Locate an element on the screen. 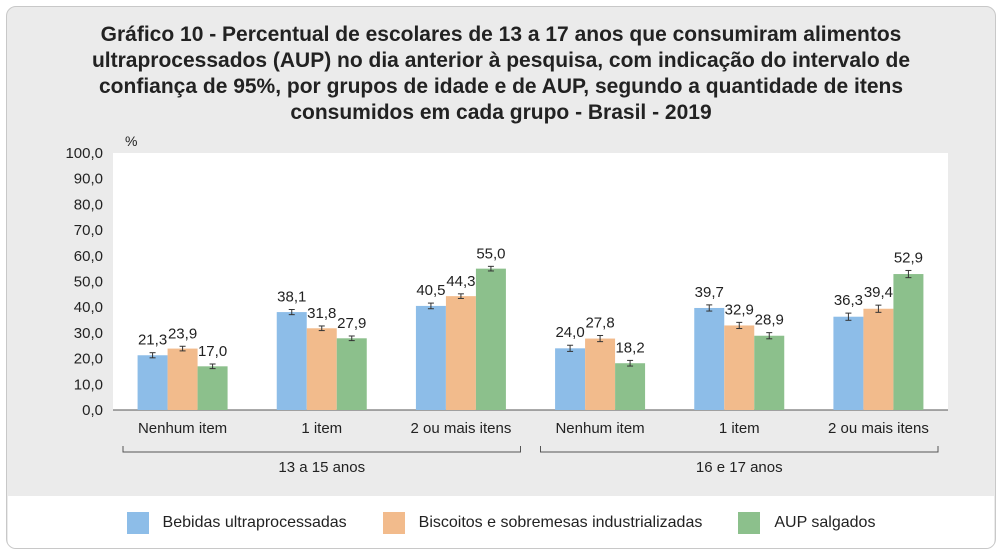  y-tick-label: 0,0 is located at coordinates (92, 410).